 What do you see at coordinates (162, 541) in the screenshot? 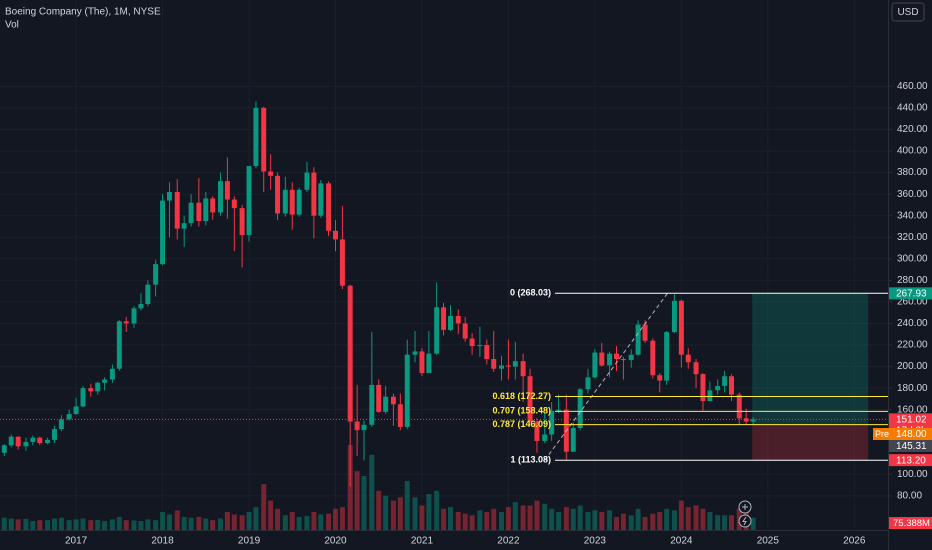
I see `x-tick-label: 2018` at bounding box center [162, 541].